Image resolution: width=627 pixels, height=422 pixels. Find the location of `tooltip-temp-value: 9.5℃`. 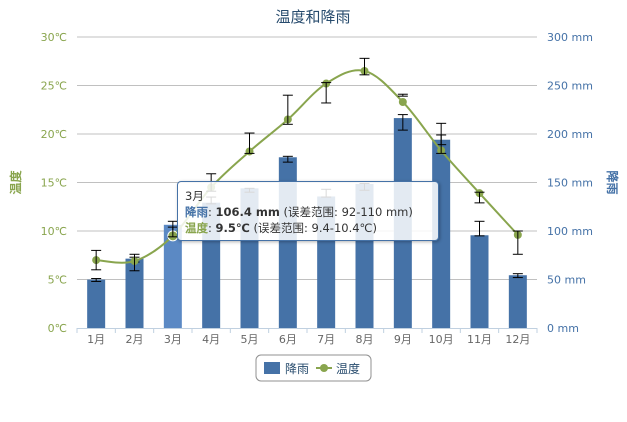

tooltip-temp-value: 9.5℃ is located at coordinates (232, 228).